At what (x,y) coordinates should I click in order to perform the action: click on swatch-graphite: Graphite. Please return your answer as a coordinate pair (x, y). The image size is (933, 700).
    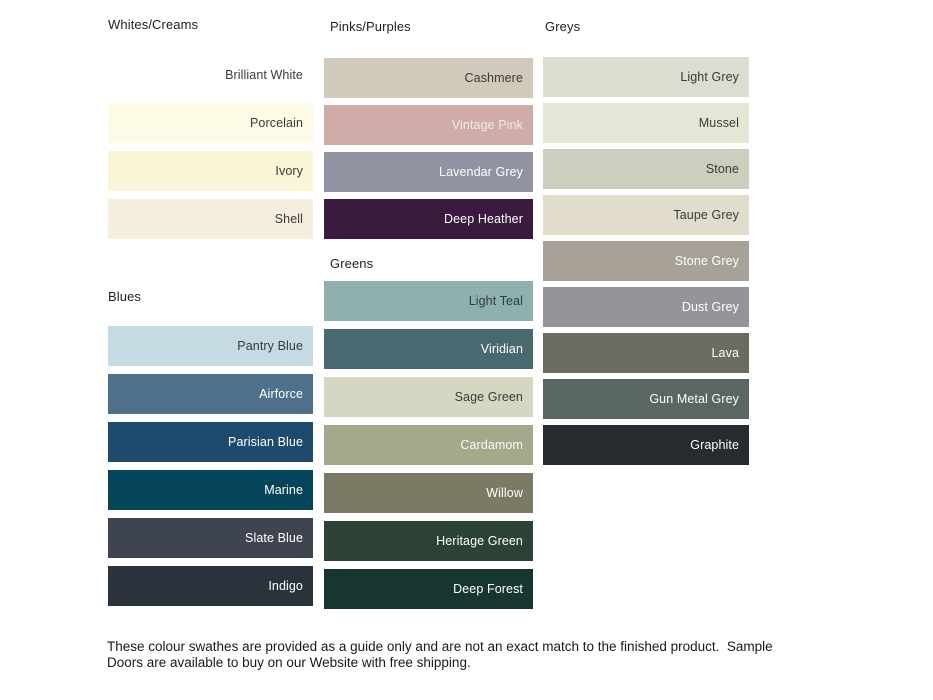
    Looking at the image, I should click on (646, 445).